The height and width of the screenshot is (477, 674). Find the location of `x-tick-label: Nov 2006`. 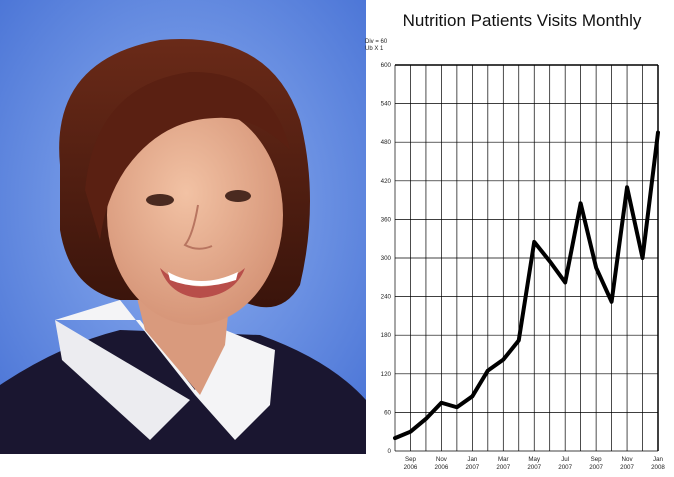

x-tick-label: Nov 2006 is located at coordinates (442, 463).